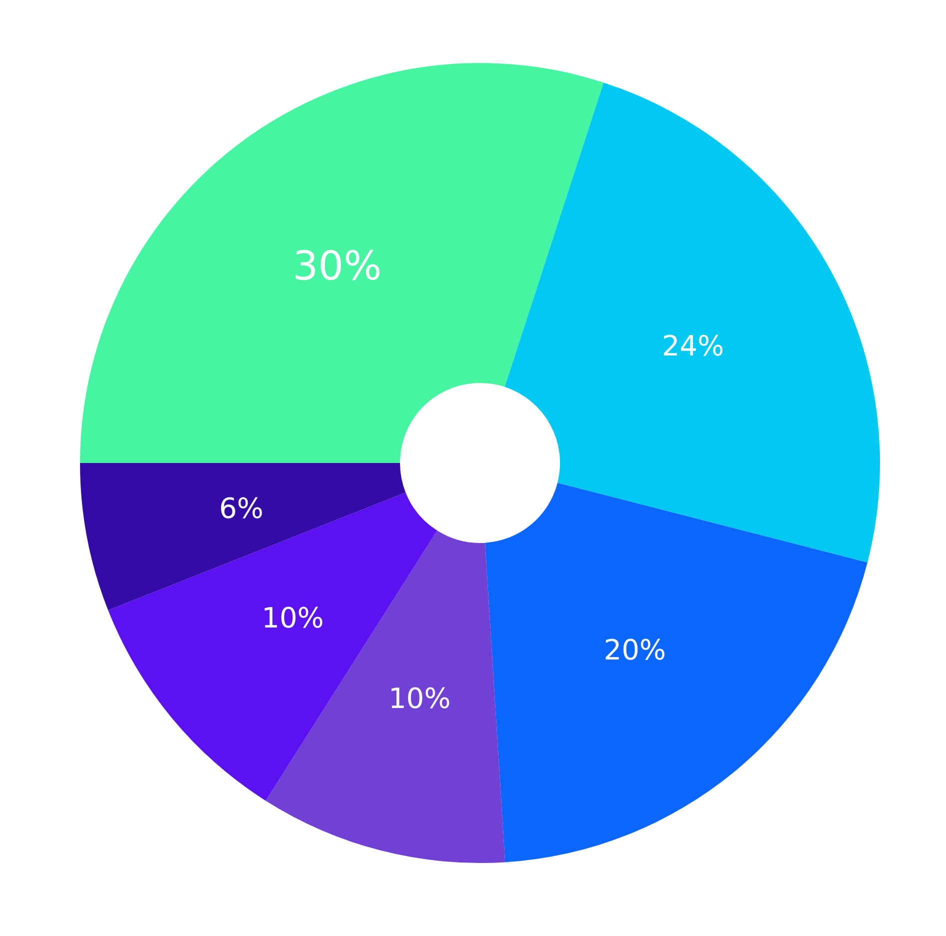  What do you see at coordinates (693, 345) in the screenshot?
I see `data-label: 24%` at bounding box center [693, 345].